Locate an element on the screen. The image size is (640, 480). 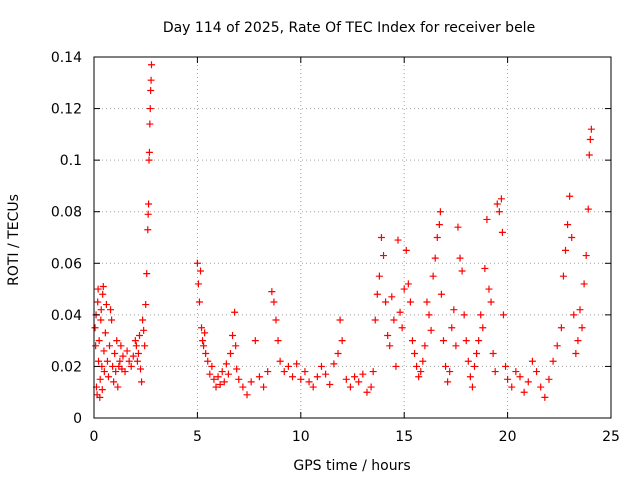
y-axis-label: ROTI / TECUs is located at coordinates (14, 240).